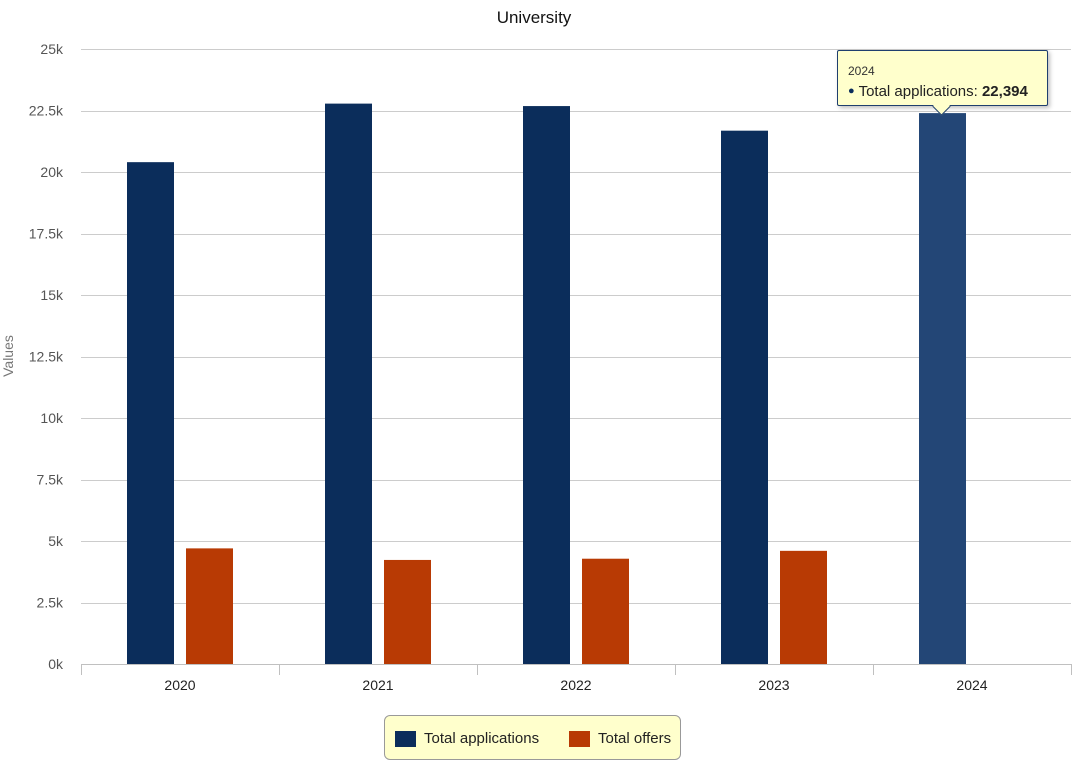 The height and width of the screenshot is (779, 1080). What do you see at coordinates (52, 172) in the screenshot?
I see `y-tick-label: 20k` at bounding box center [52, 172].